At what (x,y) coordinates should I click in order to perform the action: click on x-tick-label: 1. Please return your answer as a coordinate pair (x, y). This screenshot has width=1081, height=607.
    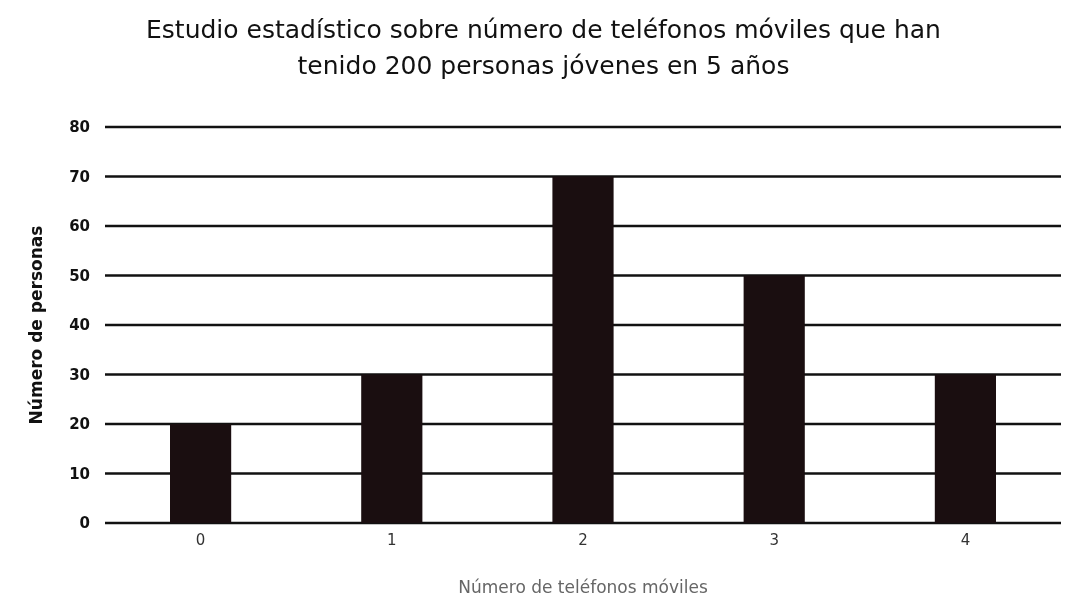
    Looking at the image, I should click on (392, 539).